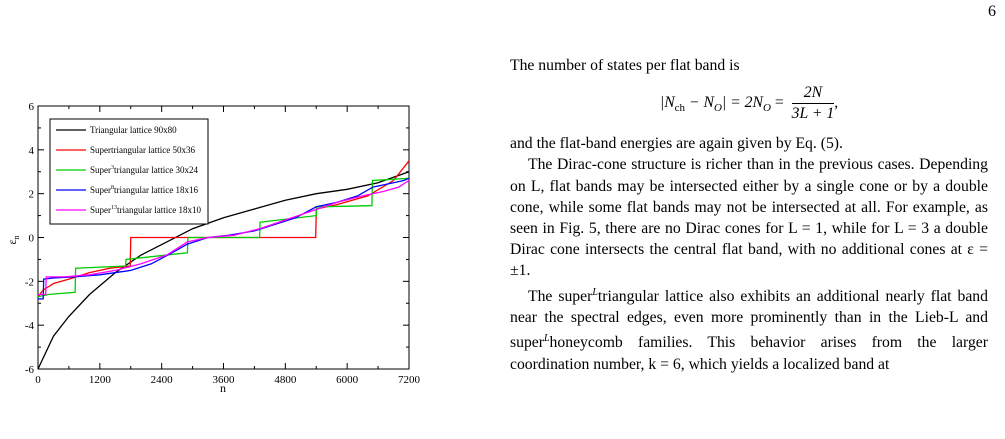 The height and width of the screenshot is (439, 1005). What do you see at coordinates (30, 326) in the screenshot?
I see `y-tick-label: -4` at bounding box center [30, 326].